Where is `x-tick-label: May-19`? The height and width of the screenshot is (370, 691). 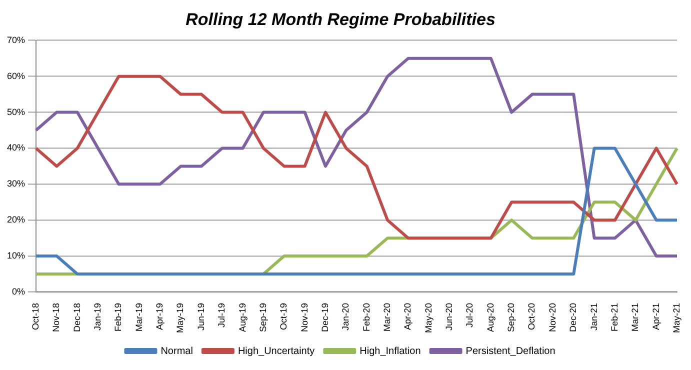 x-tick-label: May-19 is located at coordinates (180, 318).